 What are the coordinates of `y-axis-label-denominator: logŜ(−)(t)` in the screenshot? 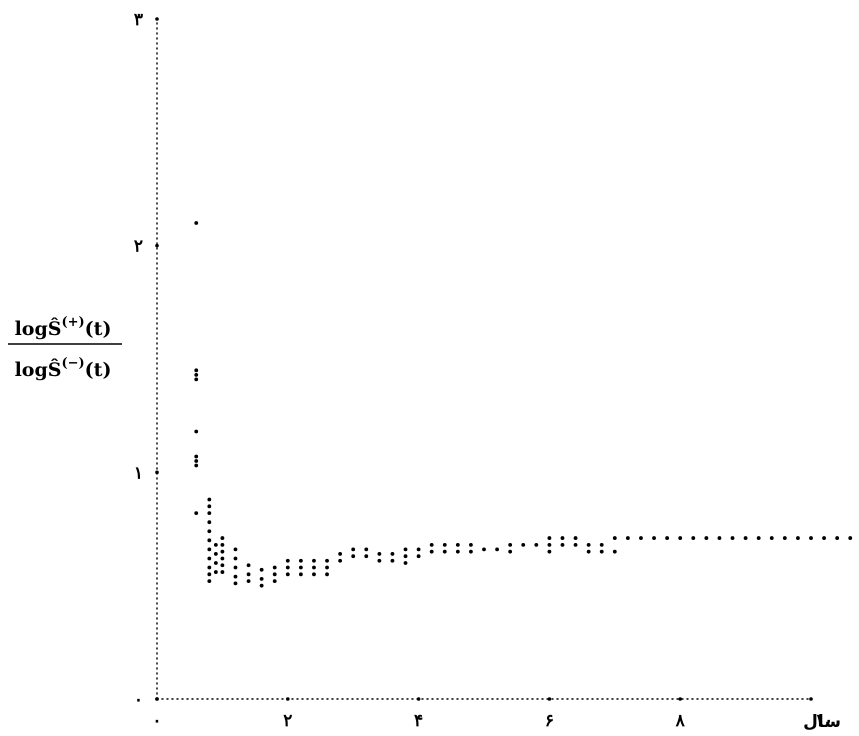 It's located at (63, 368).